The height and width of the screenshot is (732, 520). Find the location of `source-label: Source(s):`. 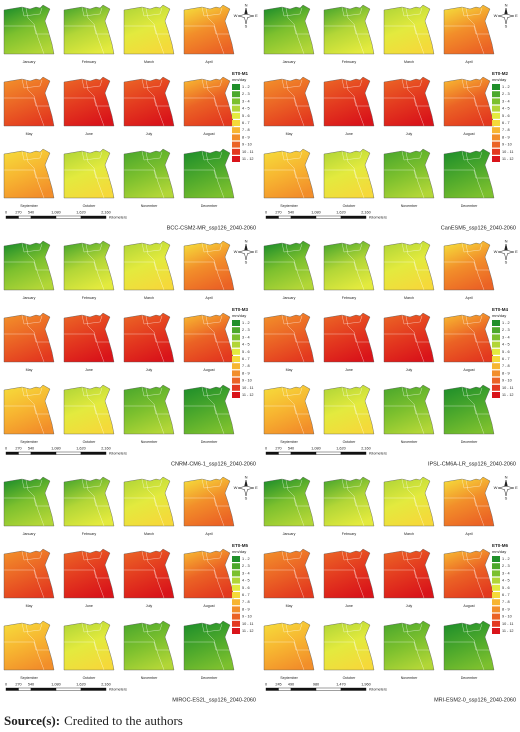

source-label: Source(s): is located at coordinates (32, 720).